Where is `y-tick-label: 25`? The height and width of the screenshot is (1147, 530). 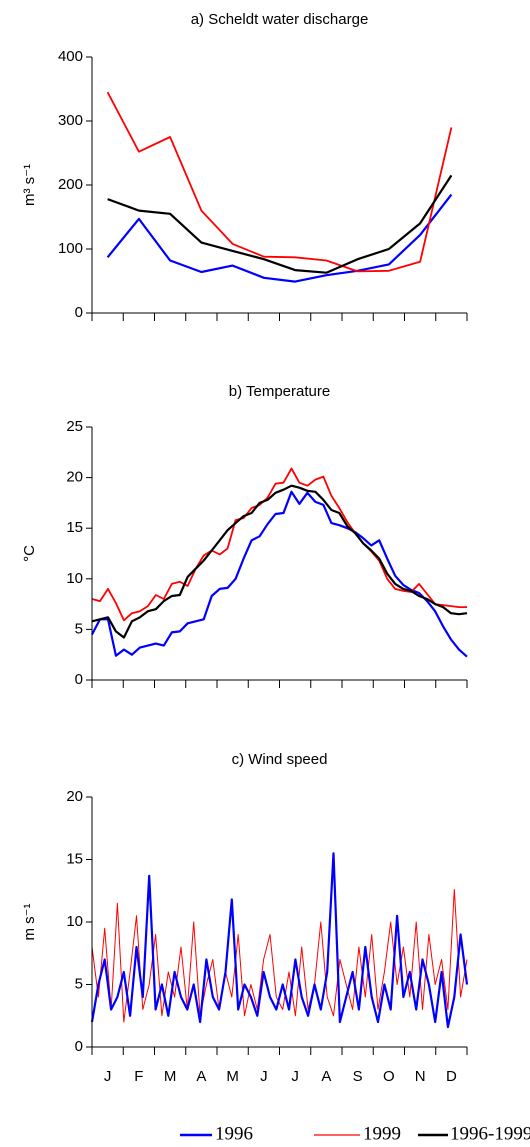 y-tick-label: 25 is located at coordinates (74, 426).